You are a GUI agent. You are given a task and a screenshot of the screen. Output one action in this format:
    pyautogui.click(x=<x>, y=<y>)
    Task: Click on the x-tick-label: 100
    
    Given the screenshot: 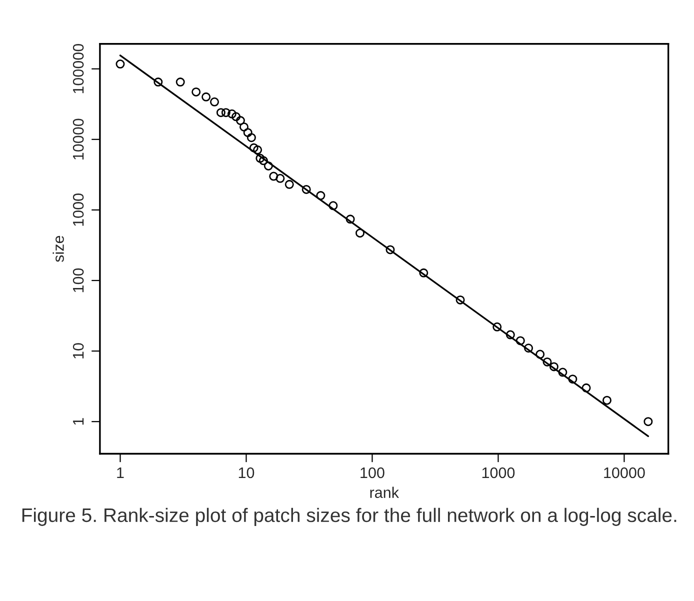 What is the action you would take?
    pyautogui.click(x=372, y=472)
    